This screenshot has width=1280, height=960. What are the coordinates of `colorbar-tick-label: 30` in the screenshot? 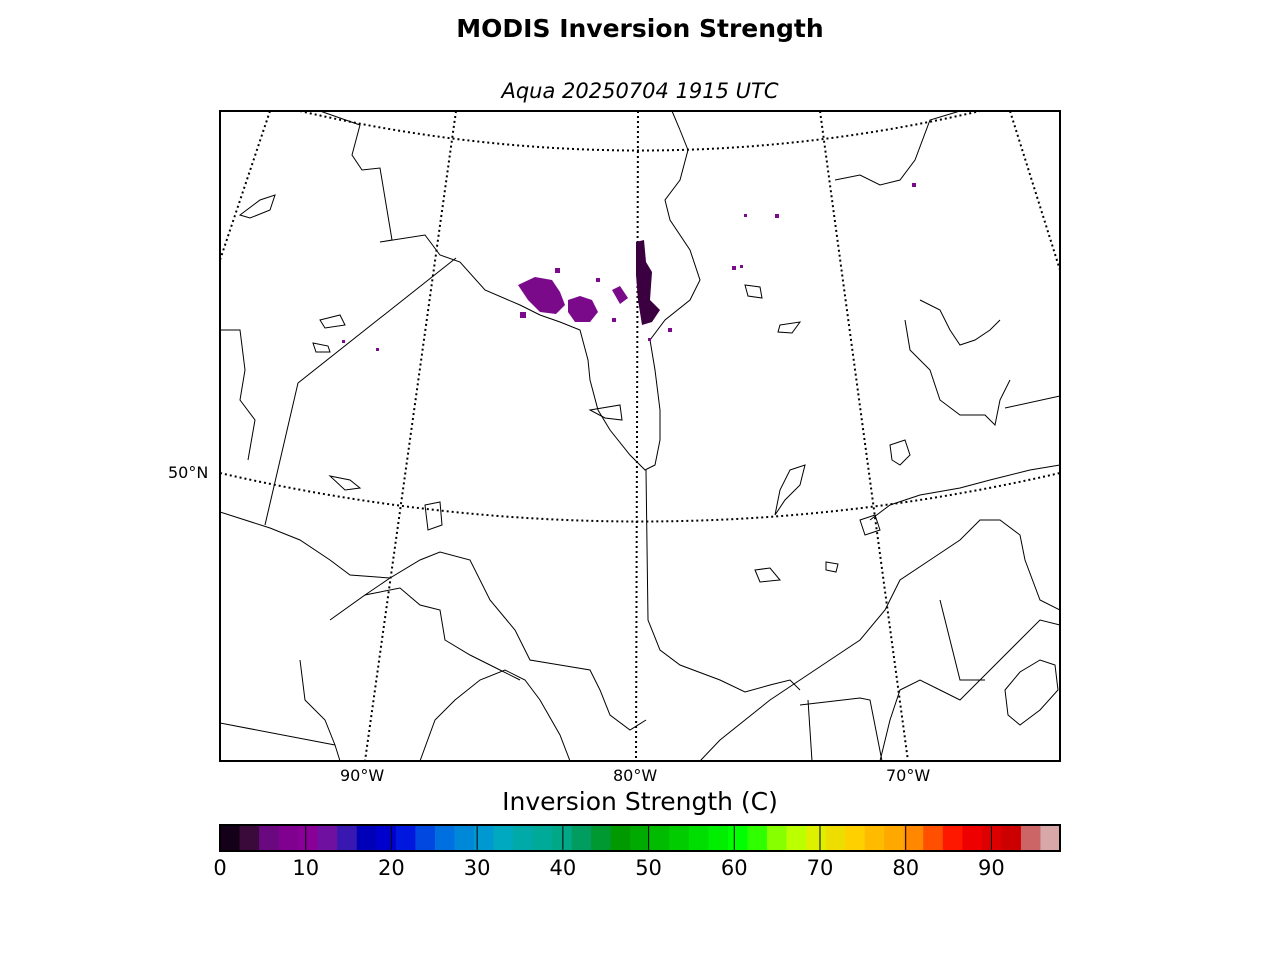 It's located at (477, 868).